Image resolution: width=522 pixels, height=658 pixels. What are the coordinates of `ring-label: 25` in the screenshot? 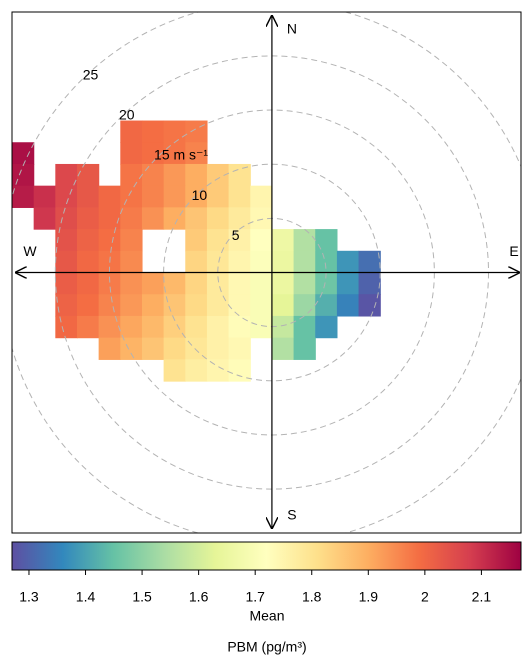 It's located at (91, 74).